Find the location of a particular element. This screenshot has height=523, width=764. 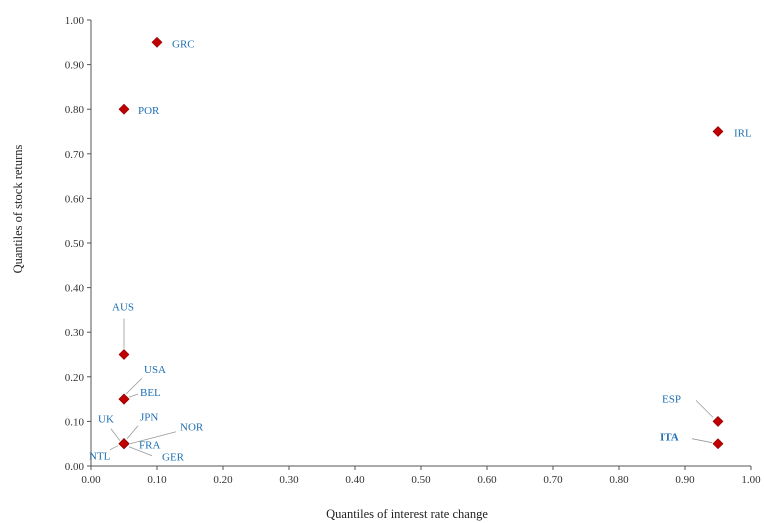

y-tick-label: 0.00 is located at coordinates (75, 467).